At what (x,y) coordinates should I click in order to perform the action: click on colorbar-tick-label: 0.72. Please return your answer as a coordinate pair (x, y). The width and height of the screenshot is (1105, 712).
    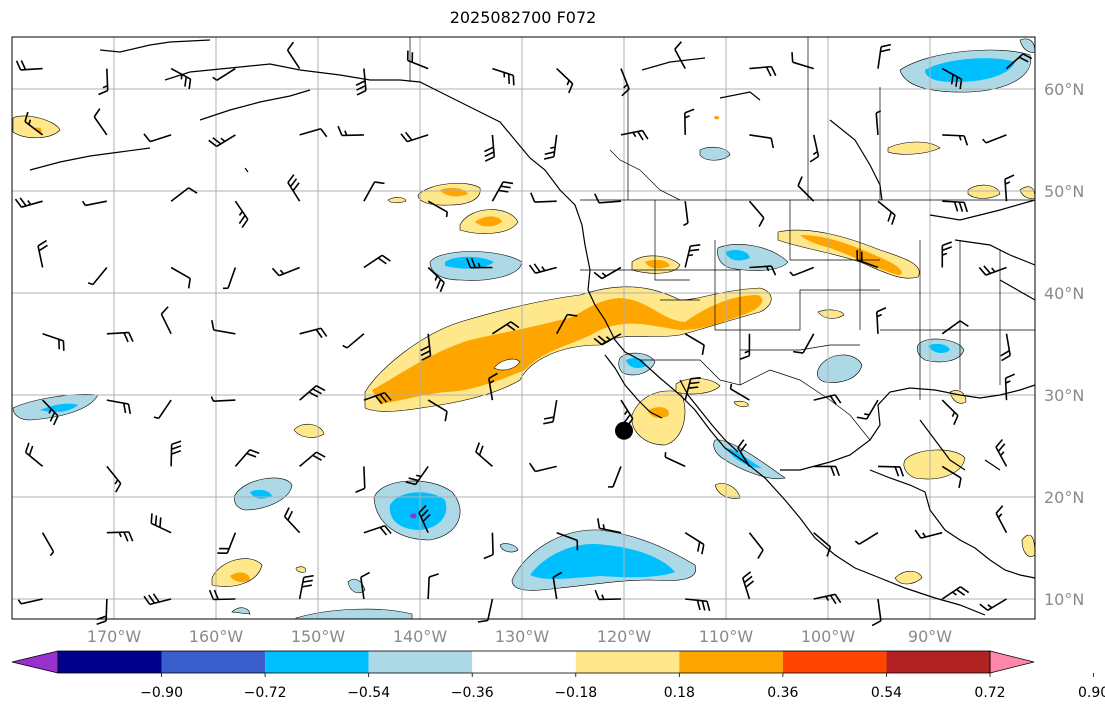
    Looking at the image, I should click on (989, 693).